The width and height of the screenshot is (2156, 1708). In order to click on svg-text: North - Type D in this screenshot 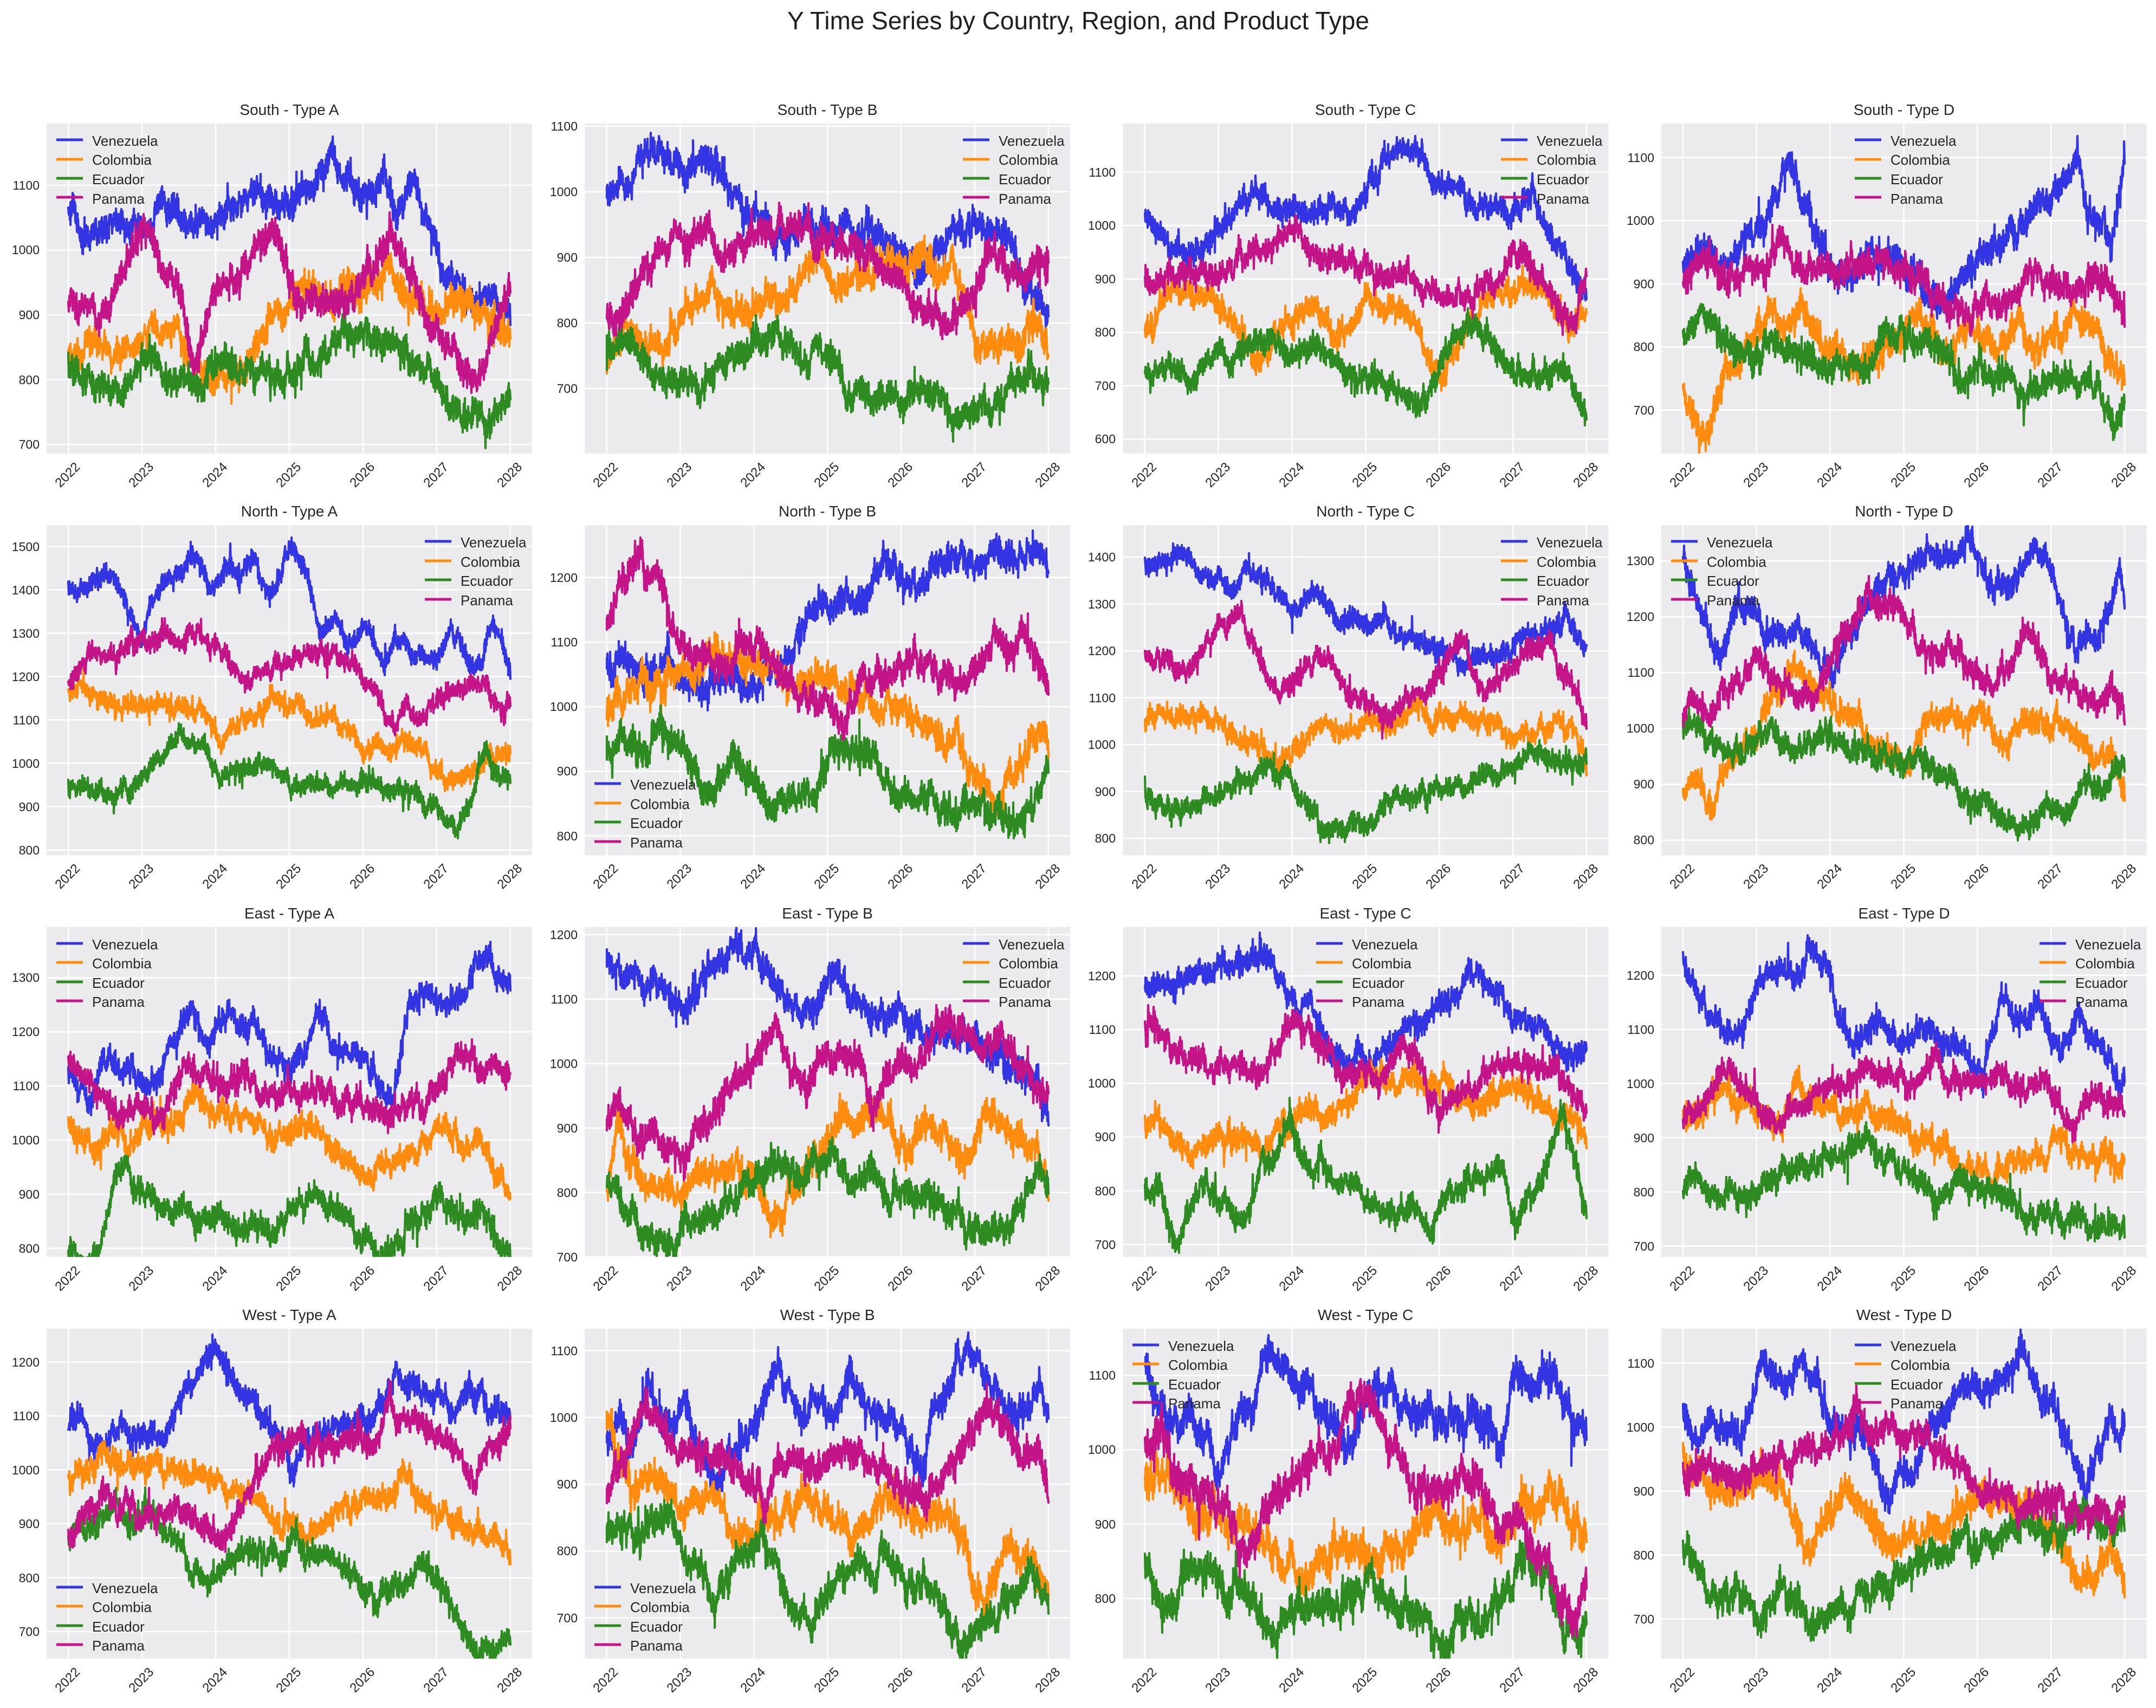, I will do `click(1904, 511)`.